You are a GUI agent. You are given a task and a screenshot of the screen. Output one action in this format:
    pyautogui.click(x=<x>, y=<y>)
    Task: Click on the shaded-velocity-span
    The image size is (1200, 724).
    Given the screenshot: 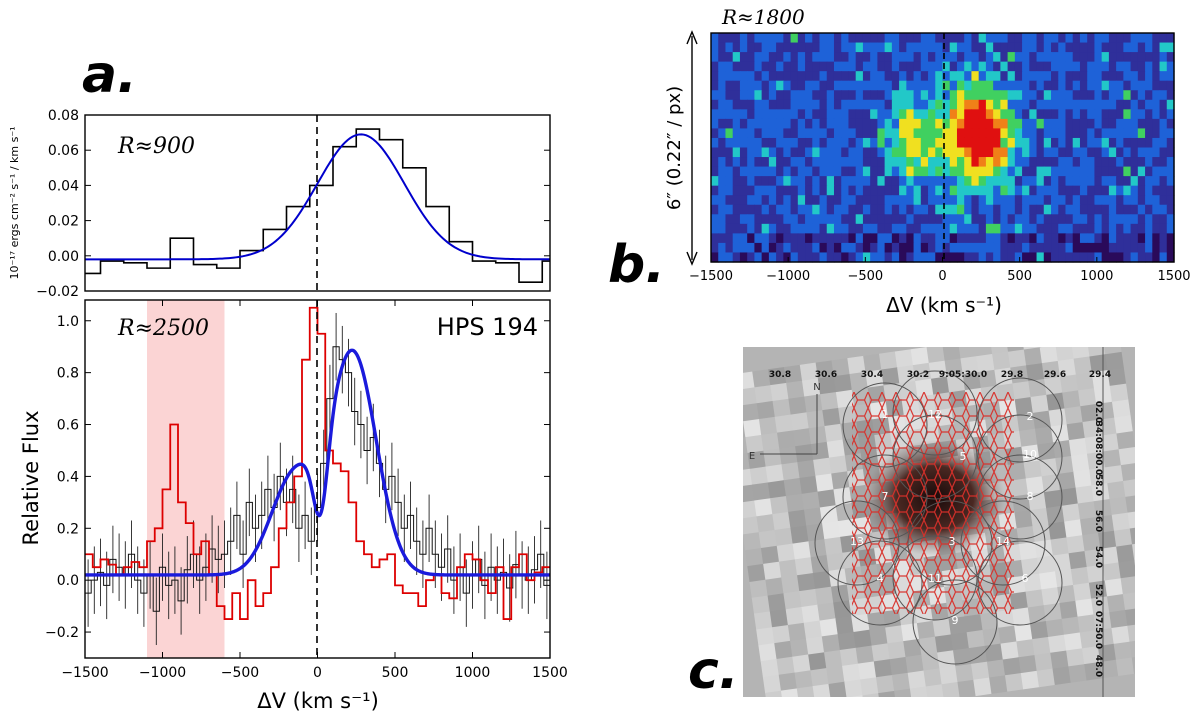 What is the action you would take?
    pyautogui.click(x=186, y=479)
    